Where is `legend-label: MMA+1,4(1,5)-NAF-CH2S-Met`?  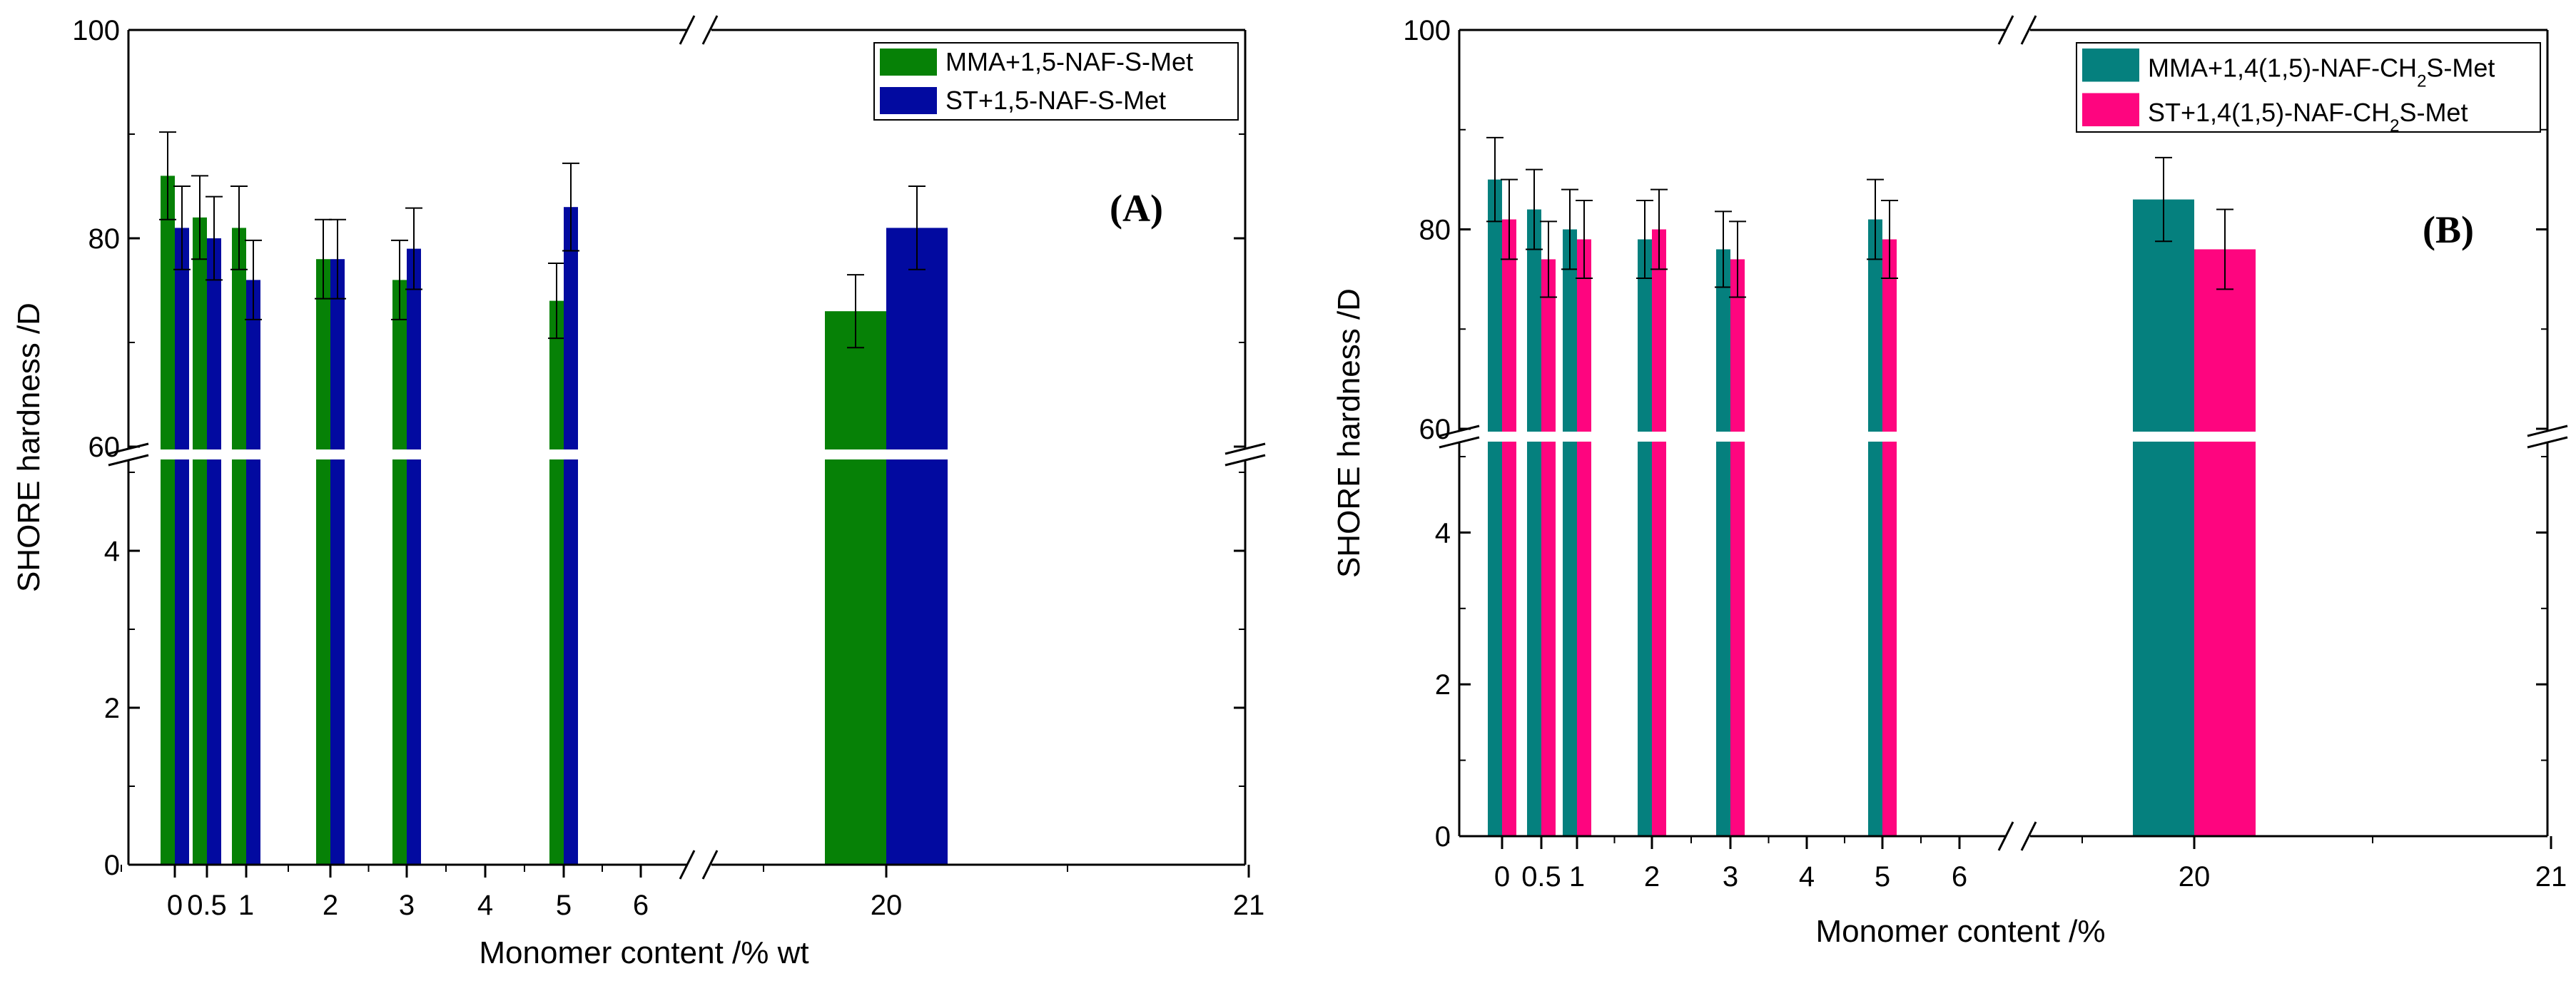
legend-label: MMA+1,4(1,5)-NAF-CH2S-Met is located at coordinates (2321, 72).